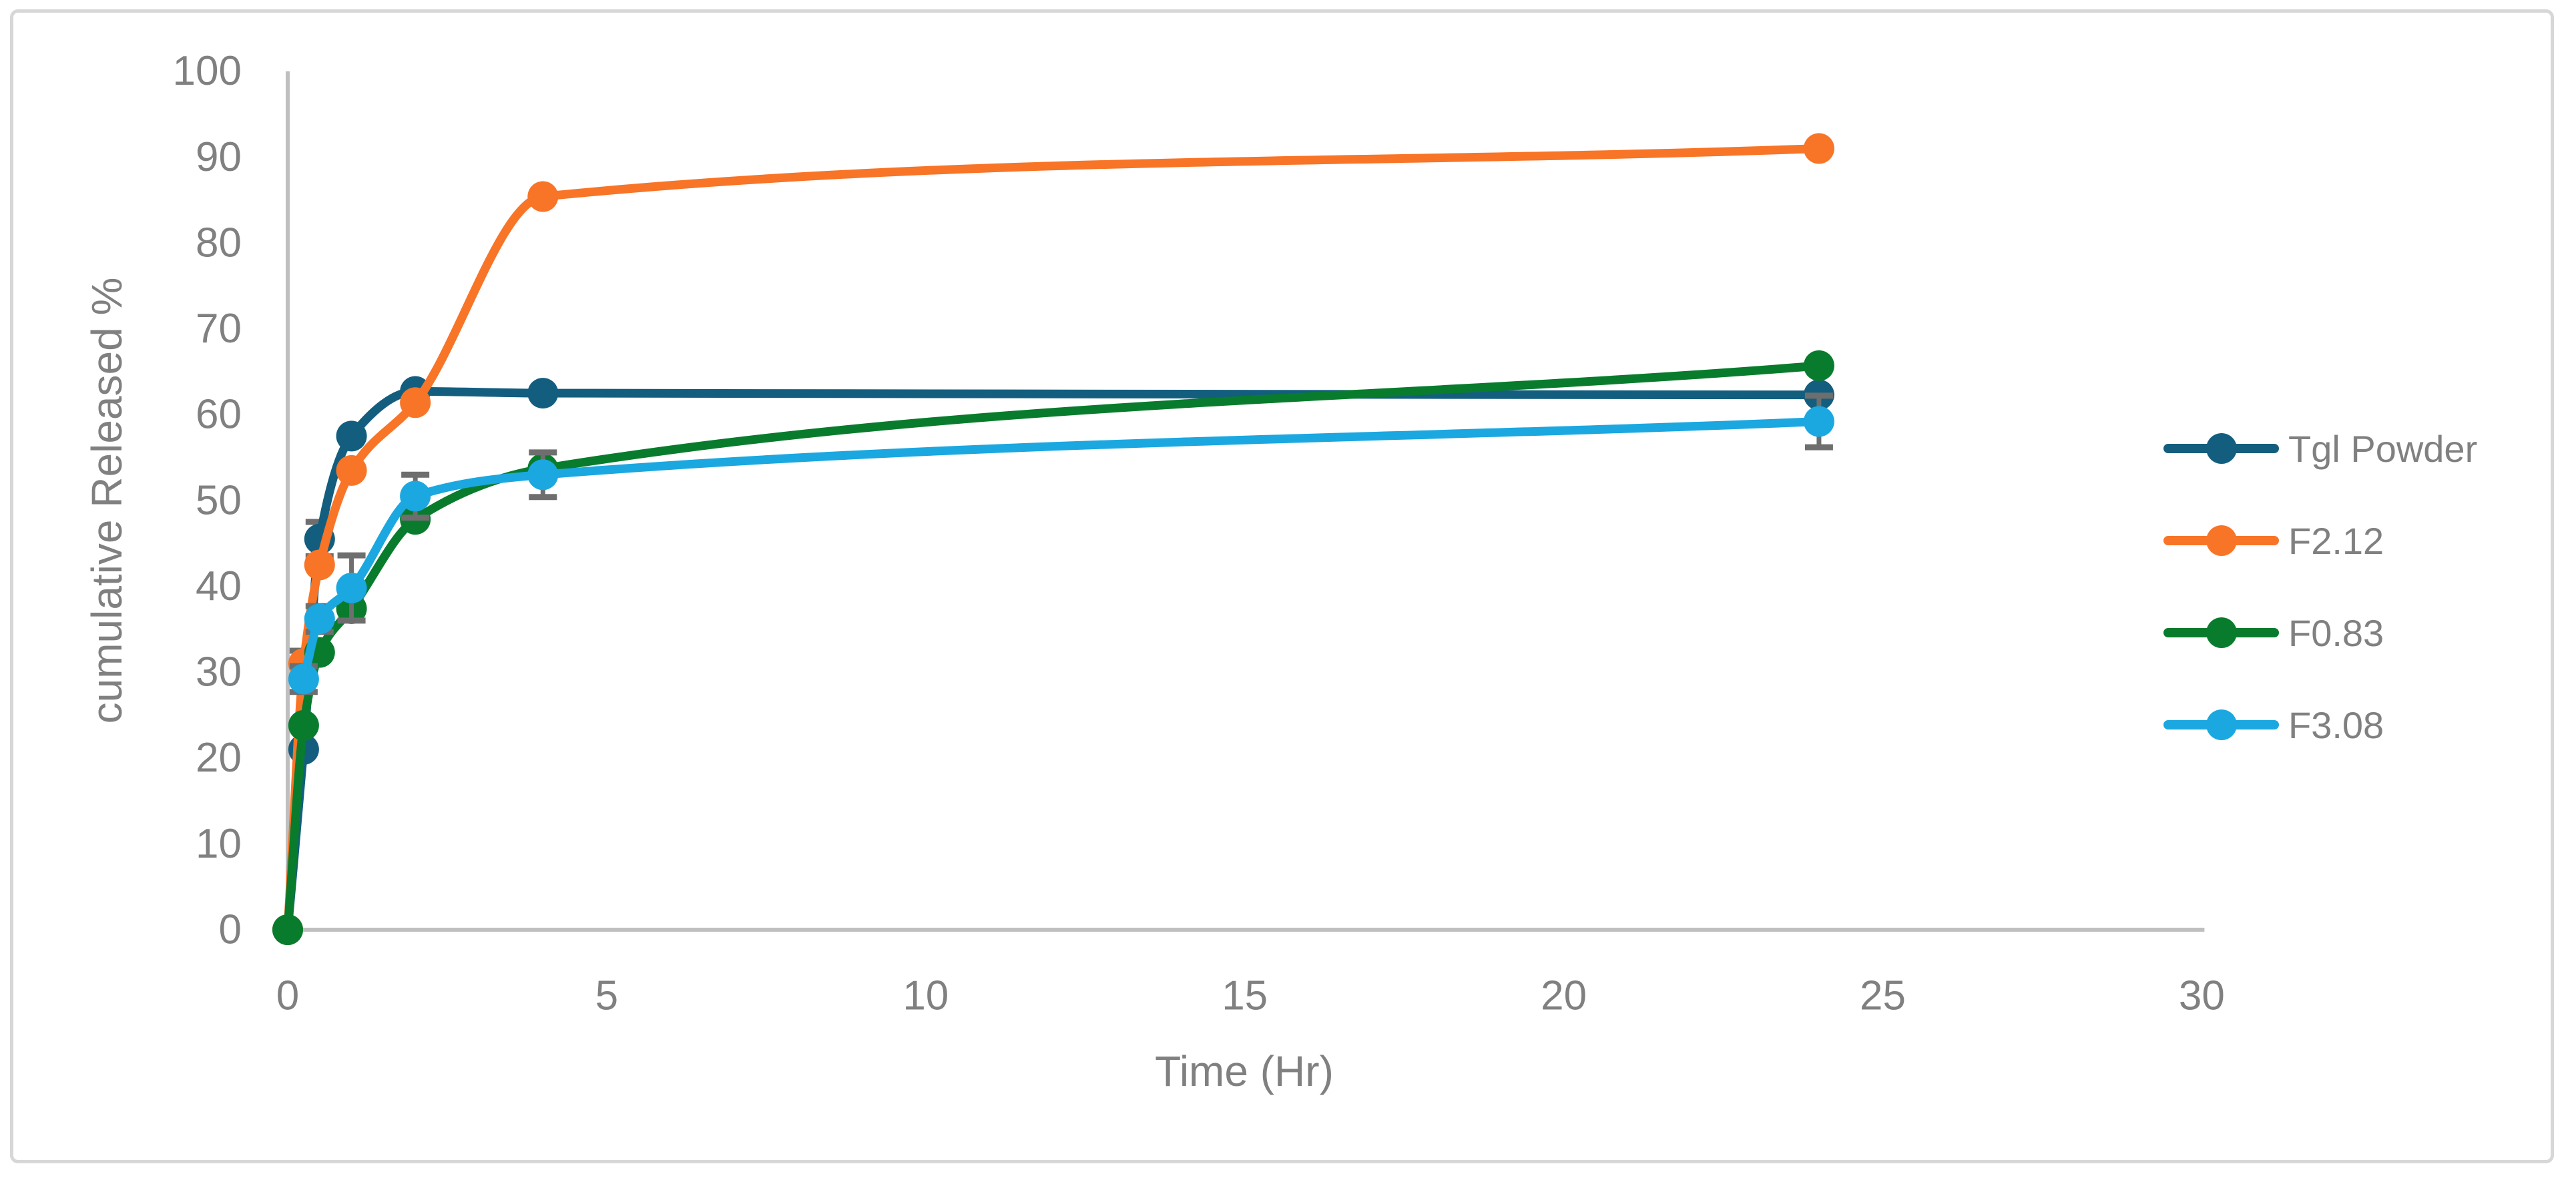 The height and width of the screenshot is (1182, 2576). What do you see at coordinates (2383, 449) in the screenshot?
I see `legend-label: Tgl Powder` at bounding box center [2383, 449].